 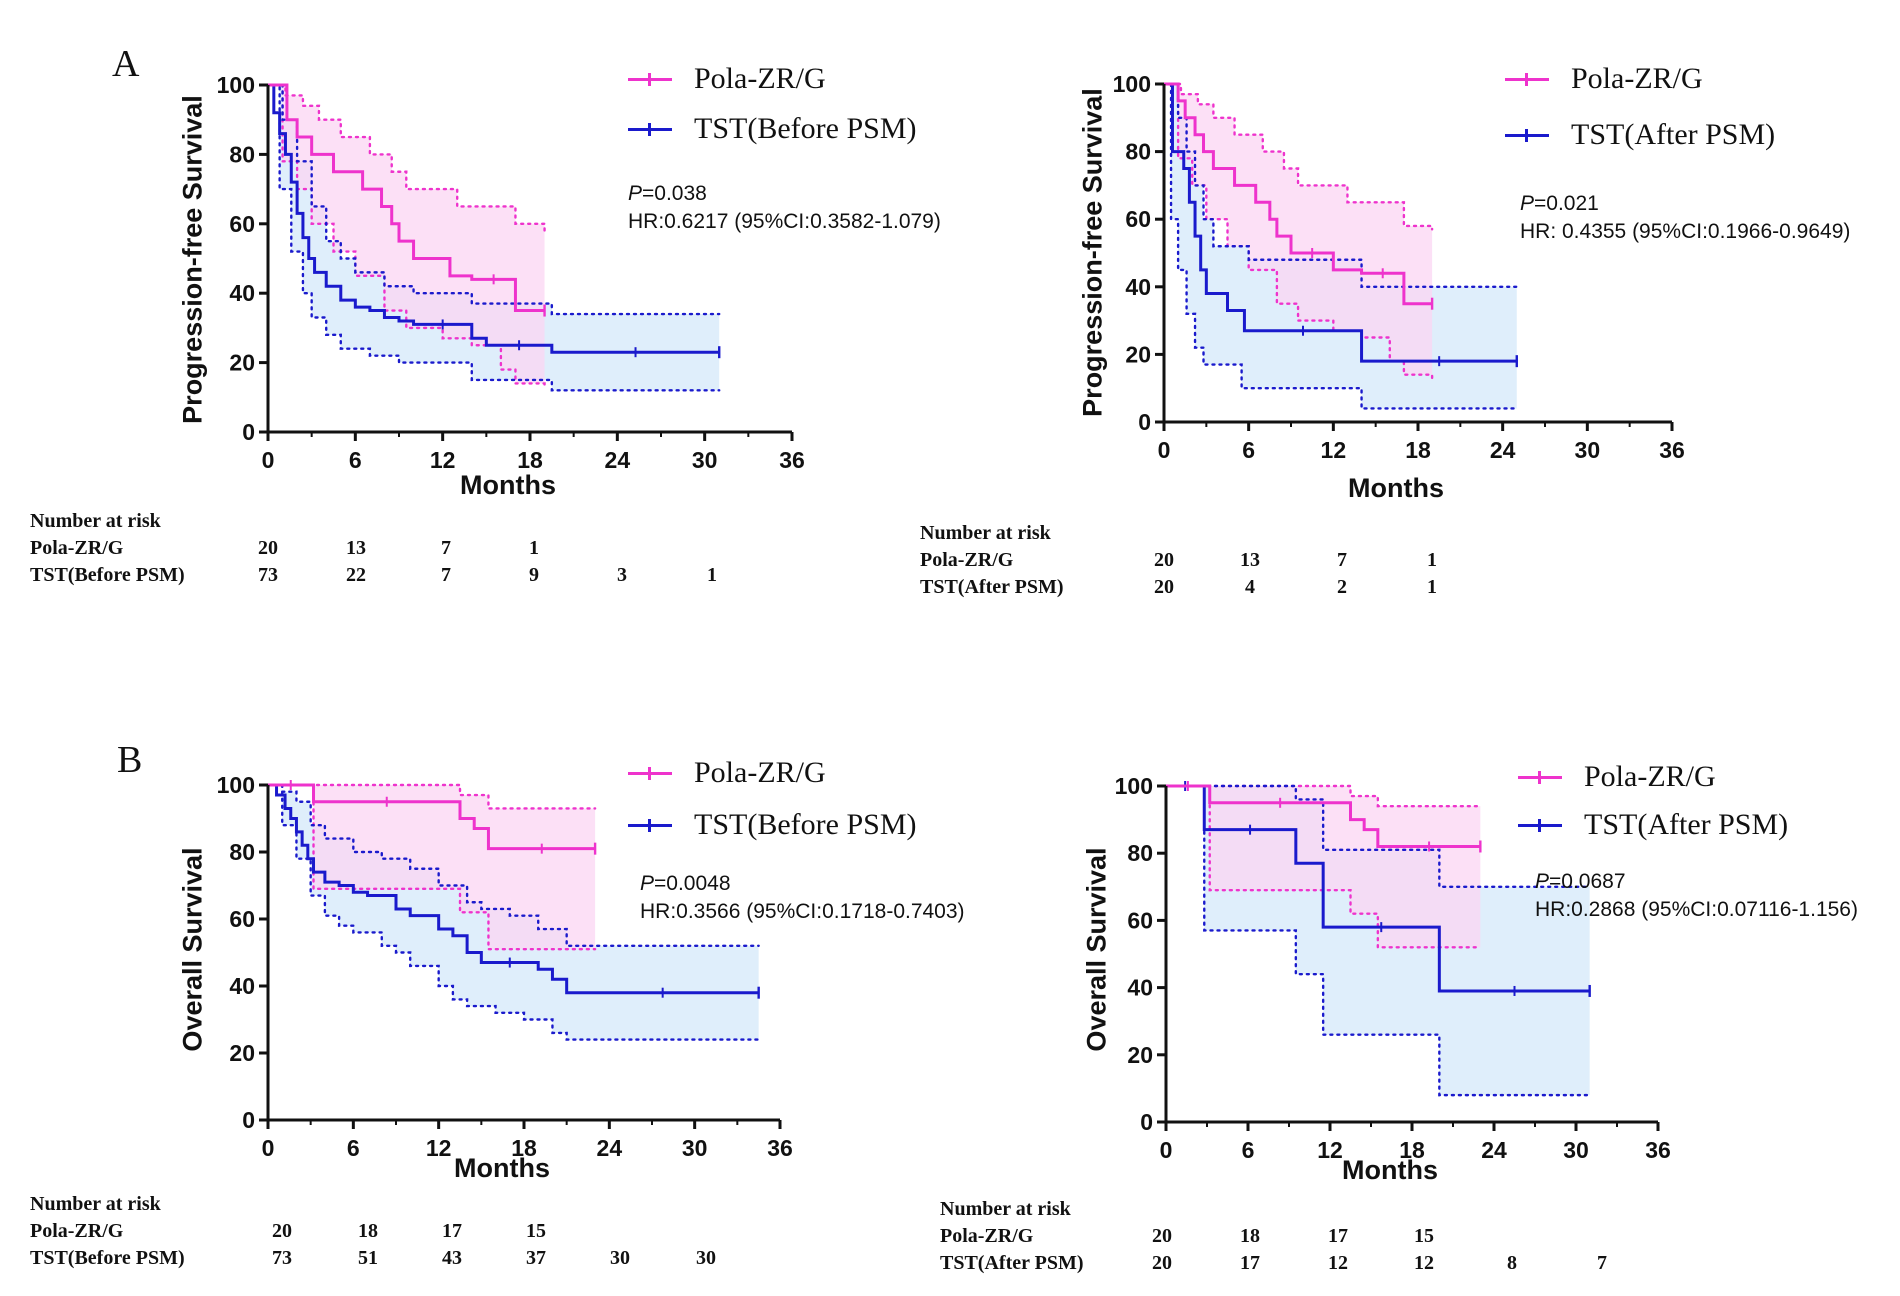 I want to click on ci-lower-pola, so click(x=1323, y=866).